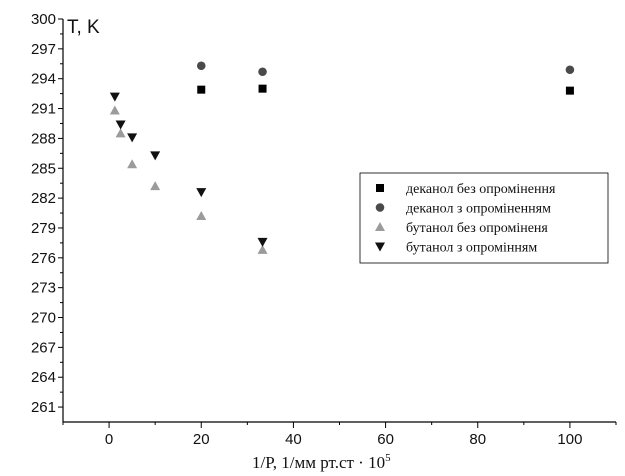 The height and width of the screenshot is (476, 625). Describe the element at coordinates (380, 226) in the screenshot. I see `legend-marker-triangle-up` at that location.